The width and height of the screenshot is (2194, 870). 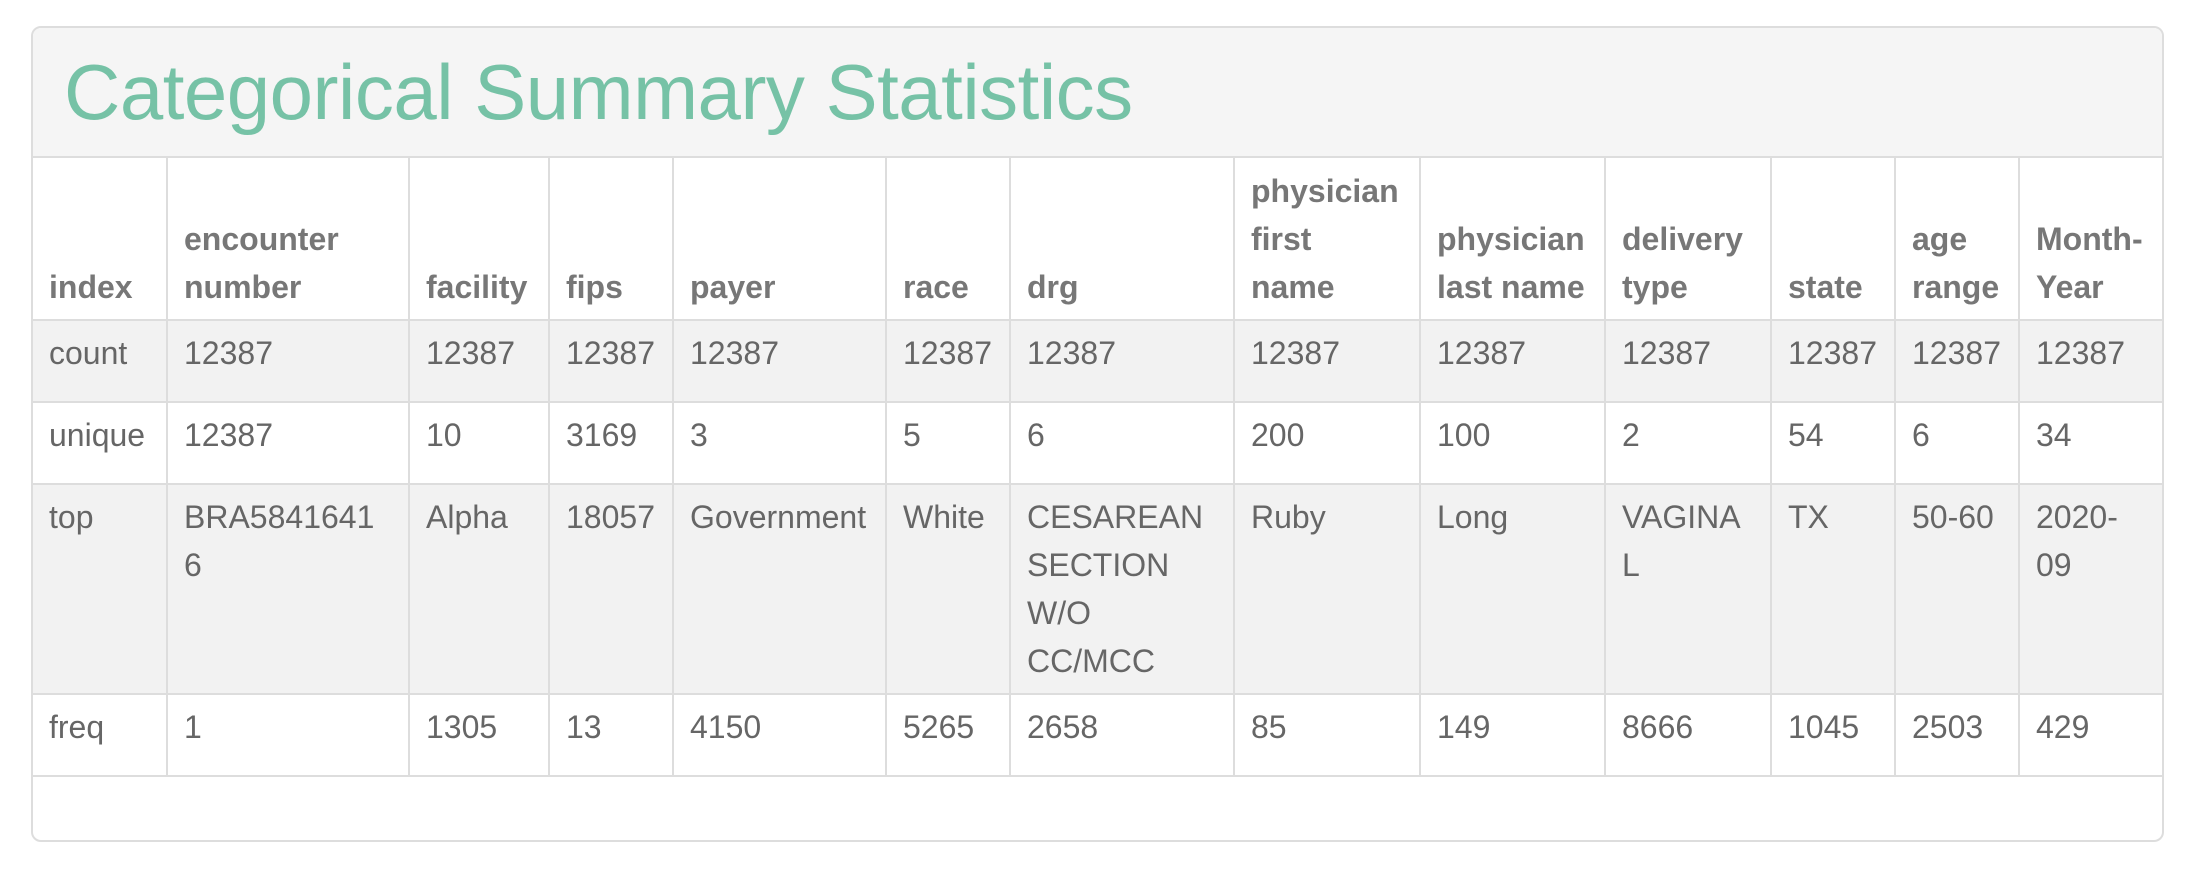 I want to click on table-cell: 85, so click(x=1327, y=735).